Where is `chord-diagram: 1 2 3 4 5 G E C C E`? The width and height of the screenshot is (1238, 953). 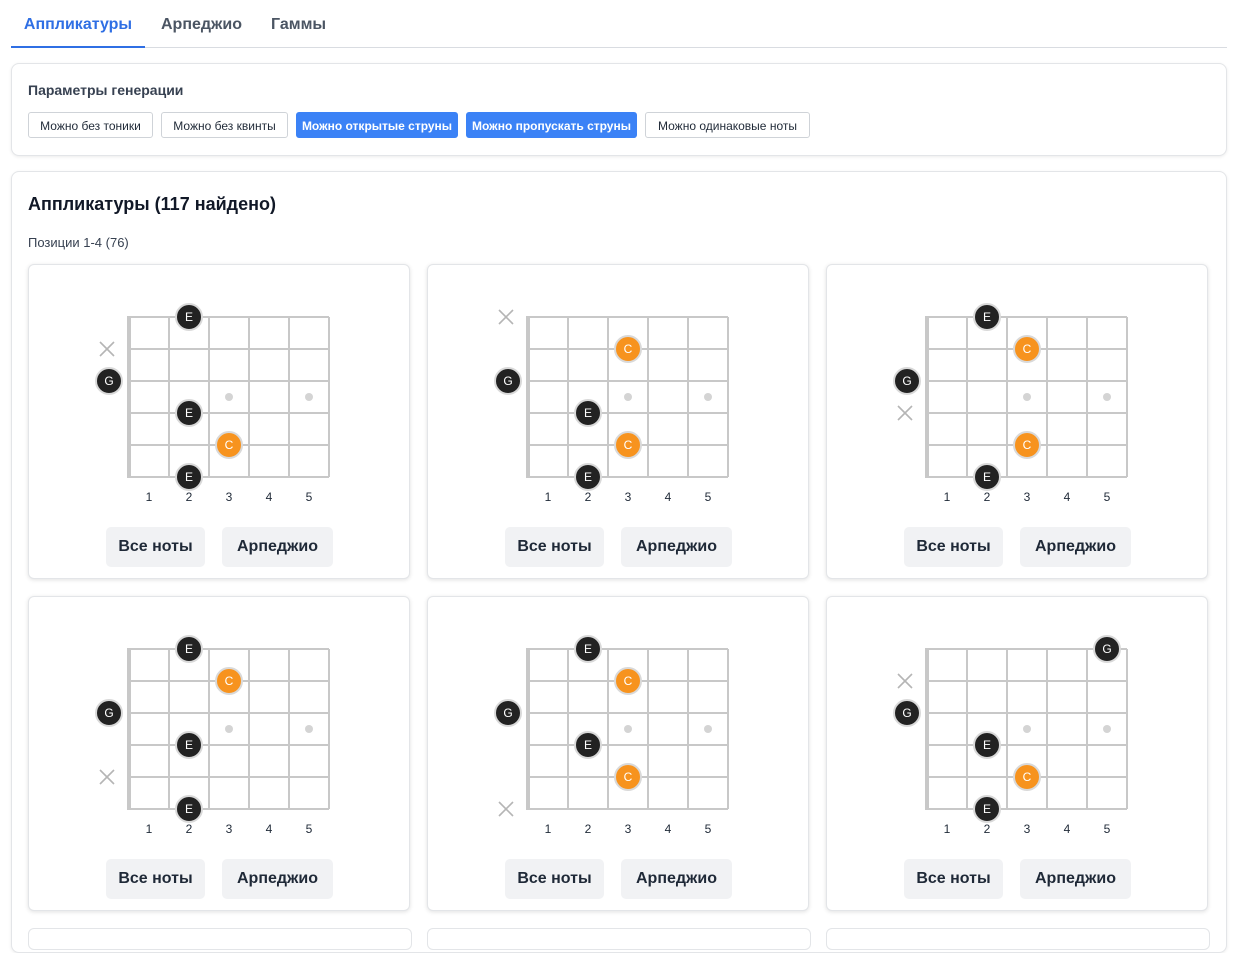 chord-diagram: 1 2 3 4 5 G E C C E is located at coordinates (1010, 403).